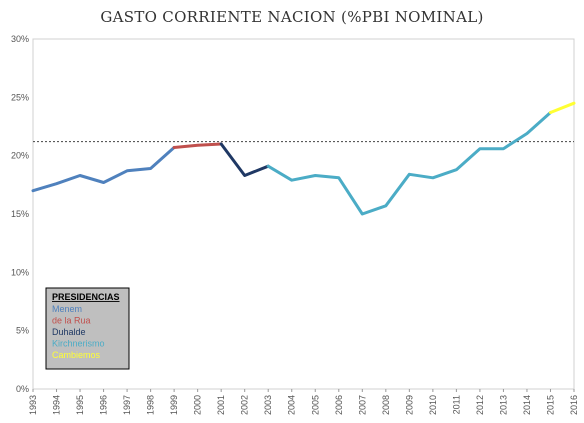  What do you see at coordinates (33, 405) in the screenshot?
I see `x-tick-label: 1993` at bounding box center [33, 405].